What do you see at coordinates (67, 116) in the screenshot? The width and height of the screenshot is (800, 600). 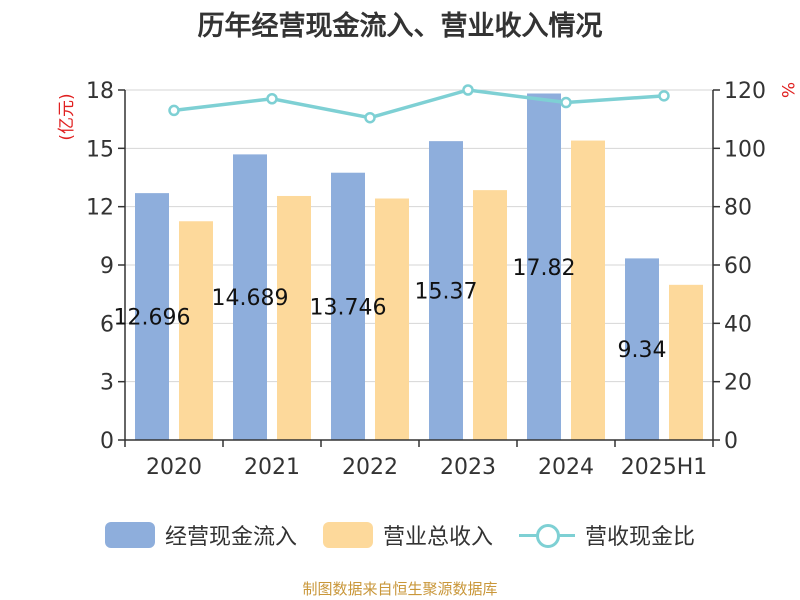 I see `left-axis-unit: (亿元)` at bounding box center [67, 116].